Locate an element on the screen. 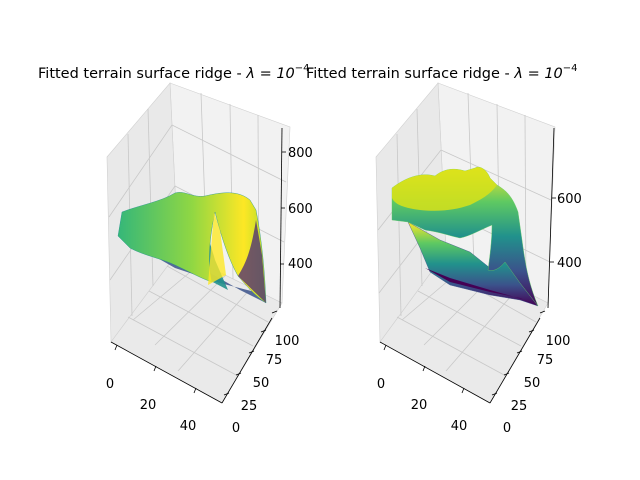 The width and height of the screenshot is (640, 480). right-z-tick-1: 600 is located at coordinates (569, 199).